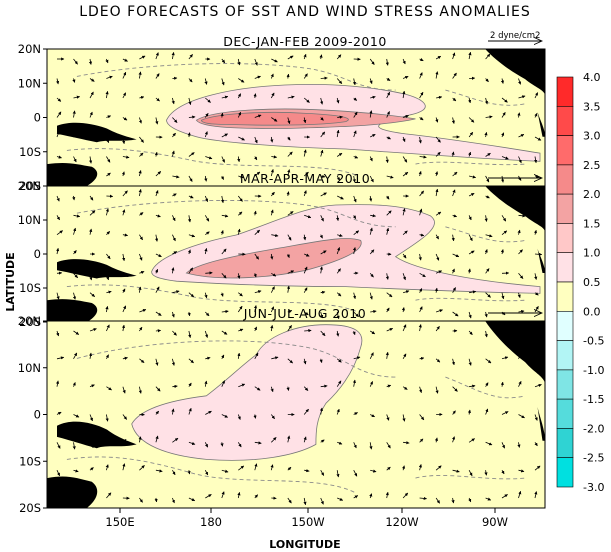 This screenshot has height=552, width=611. Describe the element at coordinates (37, 415) in the screenshot. I see `y-tick-label: 0` at that location.